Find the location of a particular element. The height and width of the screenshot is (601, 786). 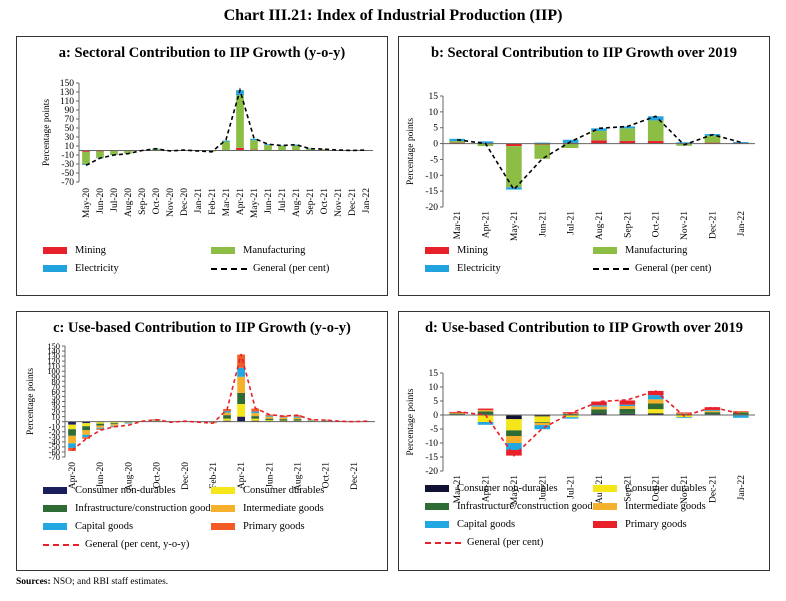

bar-c-Jun-20-primarygoods is located at coordinates (100, 429).